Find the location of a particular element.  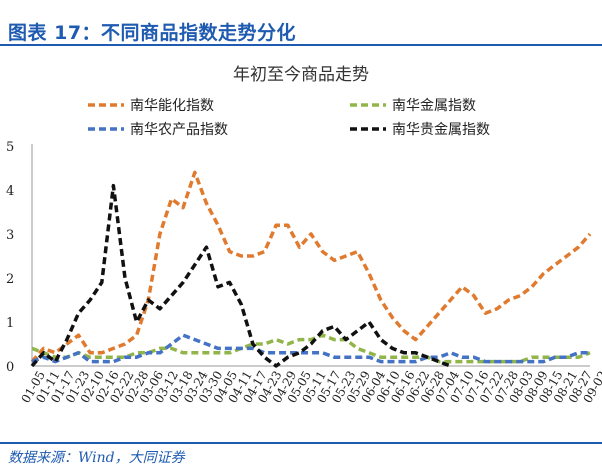

figure-header: 图表 17：不同商品指数走势分化 is located at coordinates (301, 24).